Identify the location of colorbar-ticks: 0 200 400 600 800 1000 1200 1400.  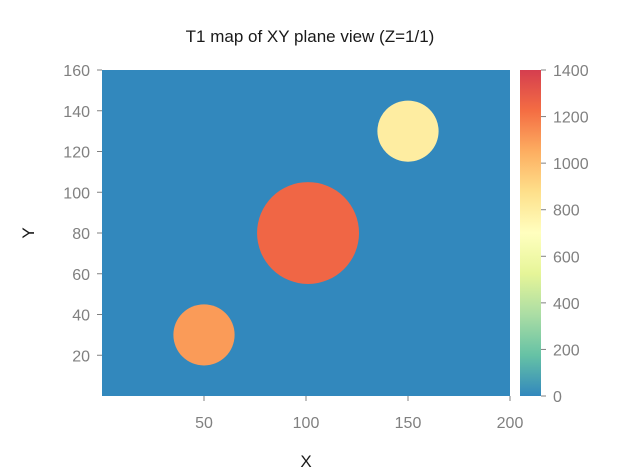
(565, 234).